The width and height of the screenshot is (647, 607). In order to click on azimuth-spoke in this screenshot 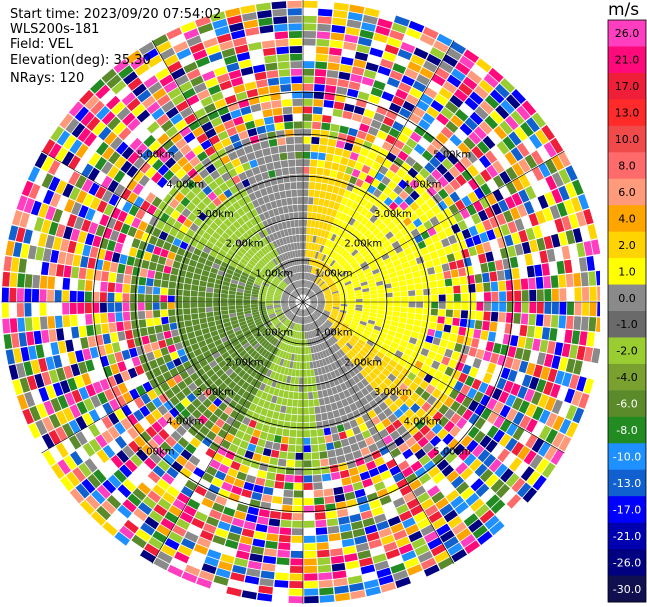, I will do `click(172, 377)`.